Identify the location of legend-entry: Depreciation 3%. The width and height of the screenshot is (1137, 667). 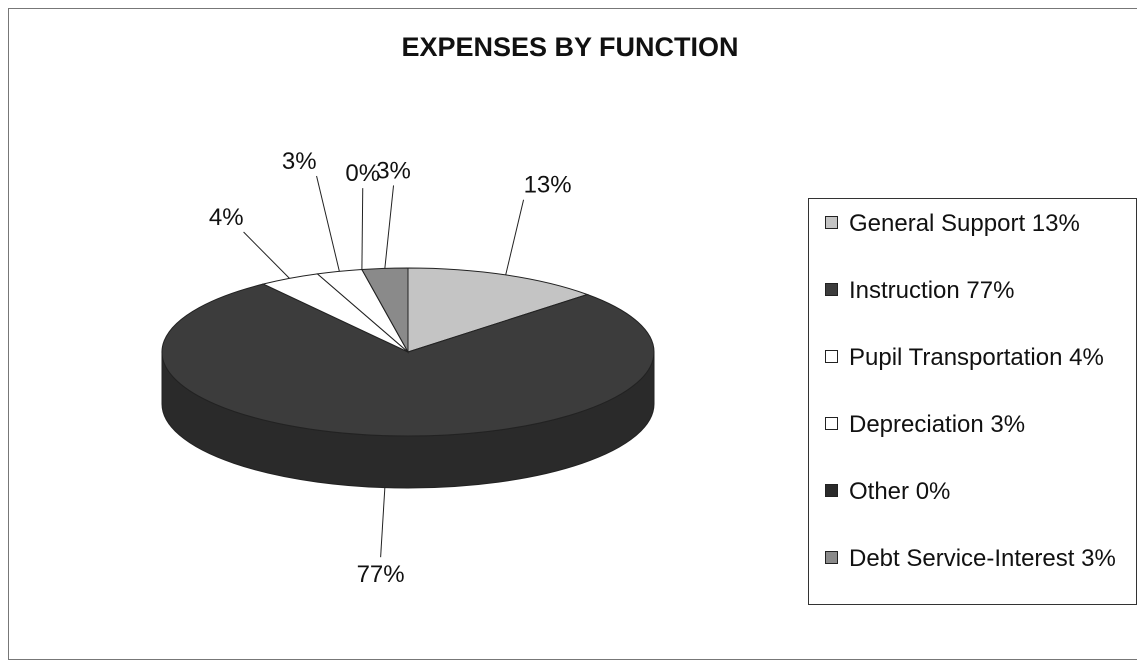
(976, 424).